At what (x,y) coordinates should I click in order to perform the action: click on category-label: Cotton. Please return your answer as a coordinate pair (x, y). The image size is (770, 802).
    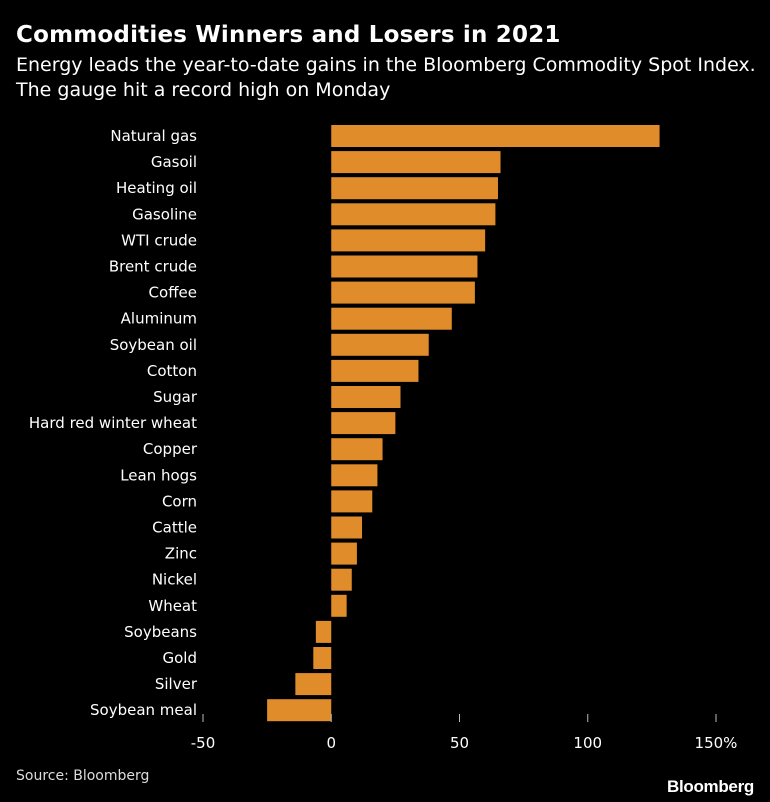
    Looking at the image, I should click on (172, 371).